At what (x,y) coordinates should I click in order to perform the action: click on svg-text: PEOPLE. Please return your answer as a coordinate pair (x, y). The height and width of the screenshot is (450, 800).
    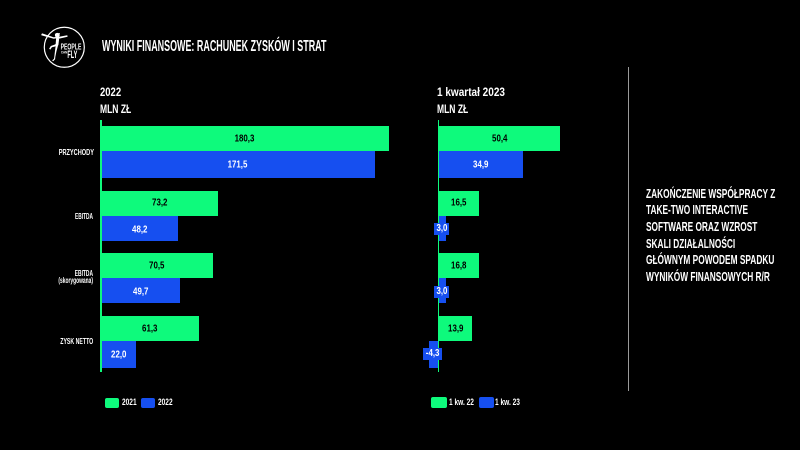
    Looking at the image, I should click on (71, 47).